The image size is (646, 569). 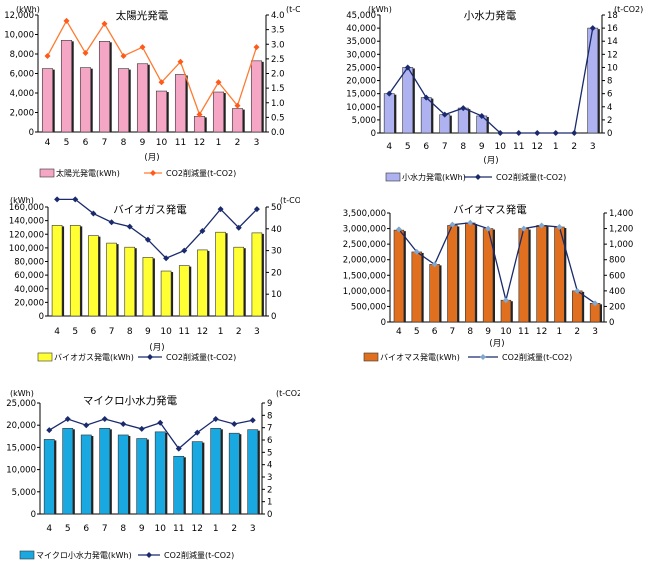 What do you see at coordinates (26, 249) in the screenshot?
I see `y-tick-label-left: 100,000` at bounding box center [26, 249].